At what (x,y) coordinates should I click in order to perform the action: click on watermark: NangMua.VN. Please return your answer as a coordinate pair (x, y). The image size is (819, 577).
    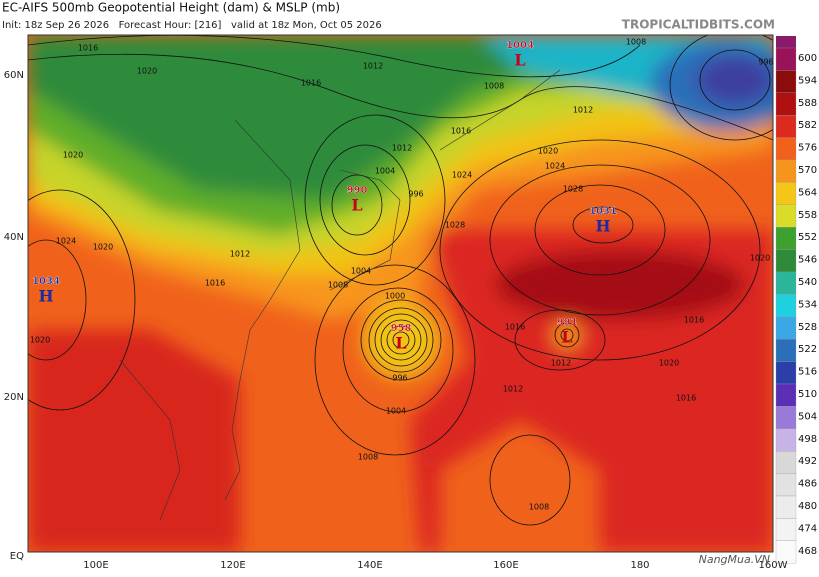
    Looking at the image, I should click on (734, 559).